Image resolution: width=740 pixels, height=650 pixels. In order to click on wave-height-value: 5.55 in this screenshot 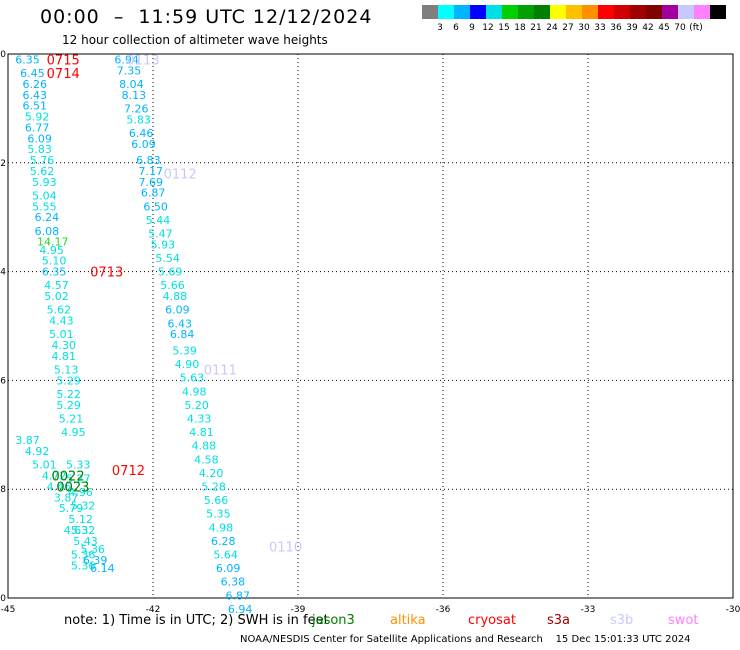, I will do `click(44, 206)`.